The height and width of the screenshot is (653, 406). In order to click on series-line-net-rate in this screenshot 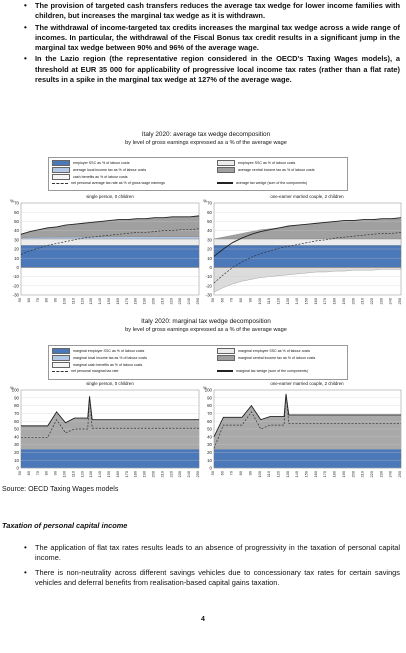, I will do `click(307, 258)`.